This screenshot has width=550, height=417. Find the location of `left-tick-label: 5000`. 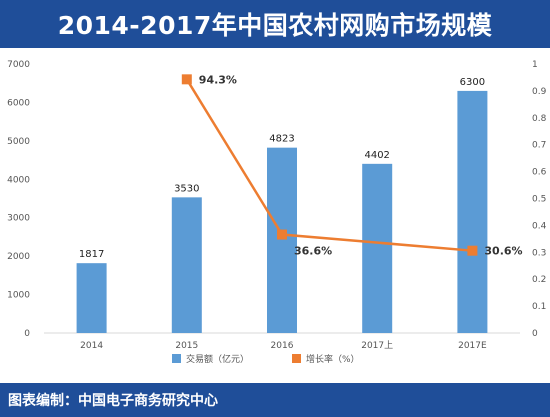

left-tick-label: 5000 is located at coordinates (18, 142).